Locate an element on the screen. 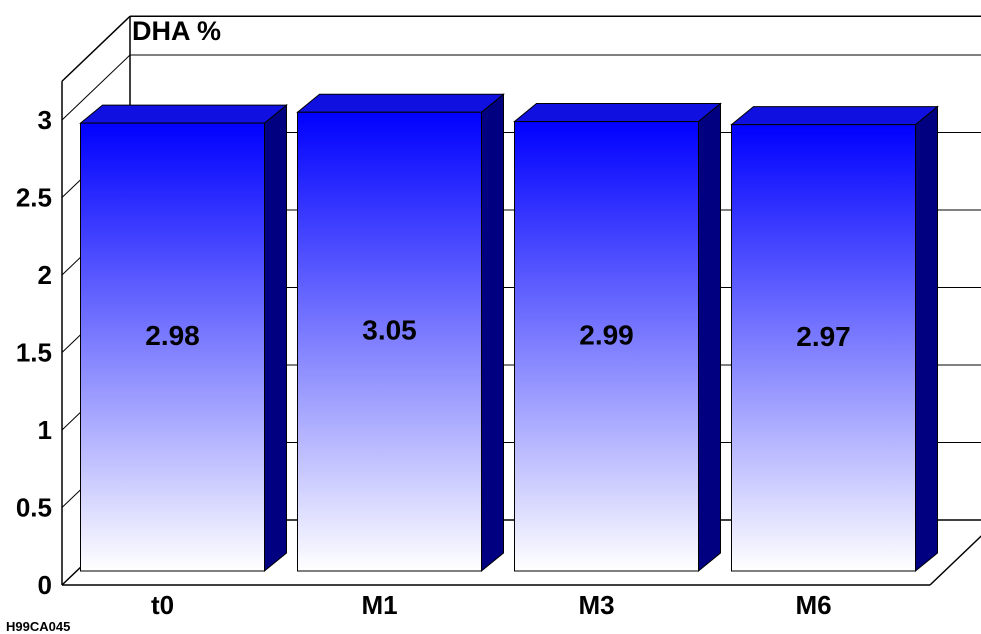 This screenshot has width=981, height=634. chart-footnote: H99CA045 is located at coordinates (38, 626).